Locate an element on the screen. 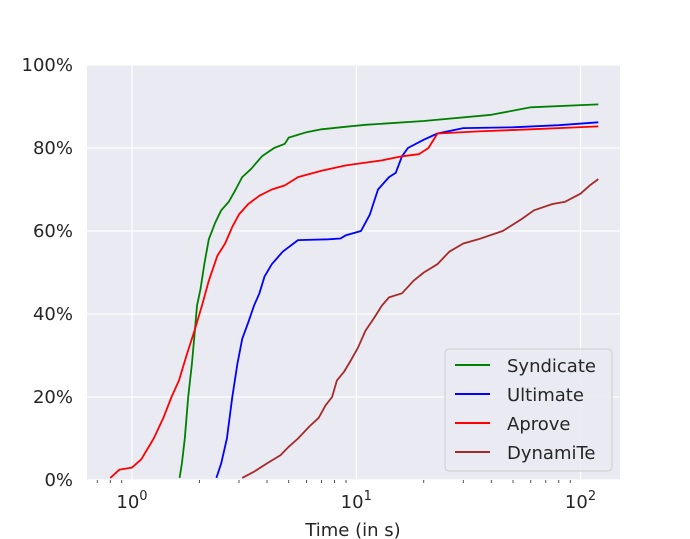 This screenshot has height=539, width=690. x-tick-label: 10¹ is located at coordinates (356, 501).